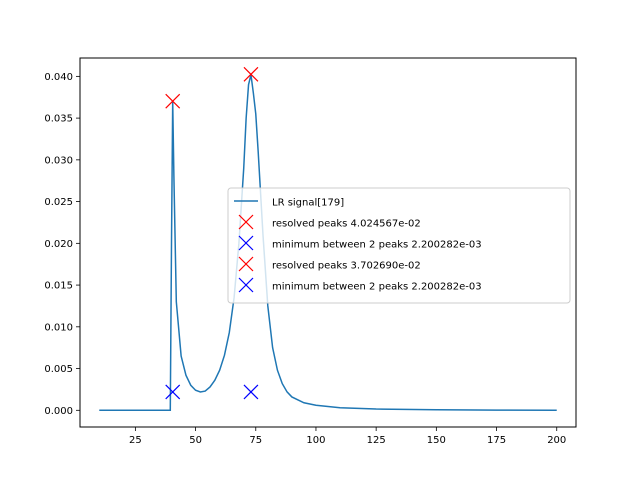 The height and width of the screenshot is (484, 640). I want to click on legend-label: resolved peaks 4.024567e-02, so click(346, 224).